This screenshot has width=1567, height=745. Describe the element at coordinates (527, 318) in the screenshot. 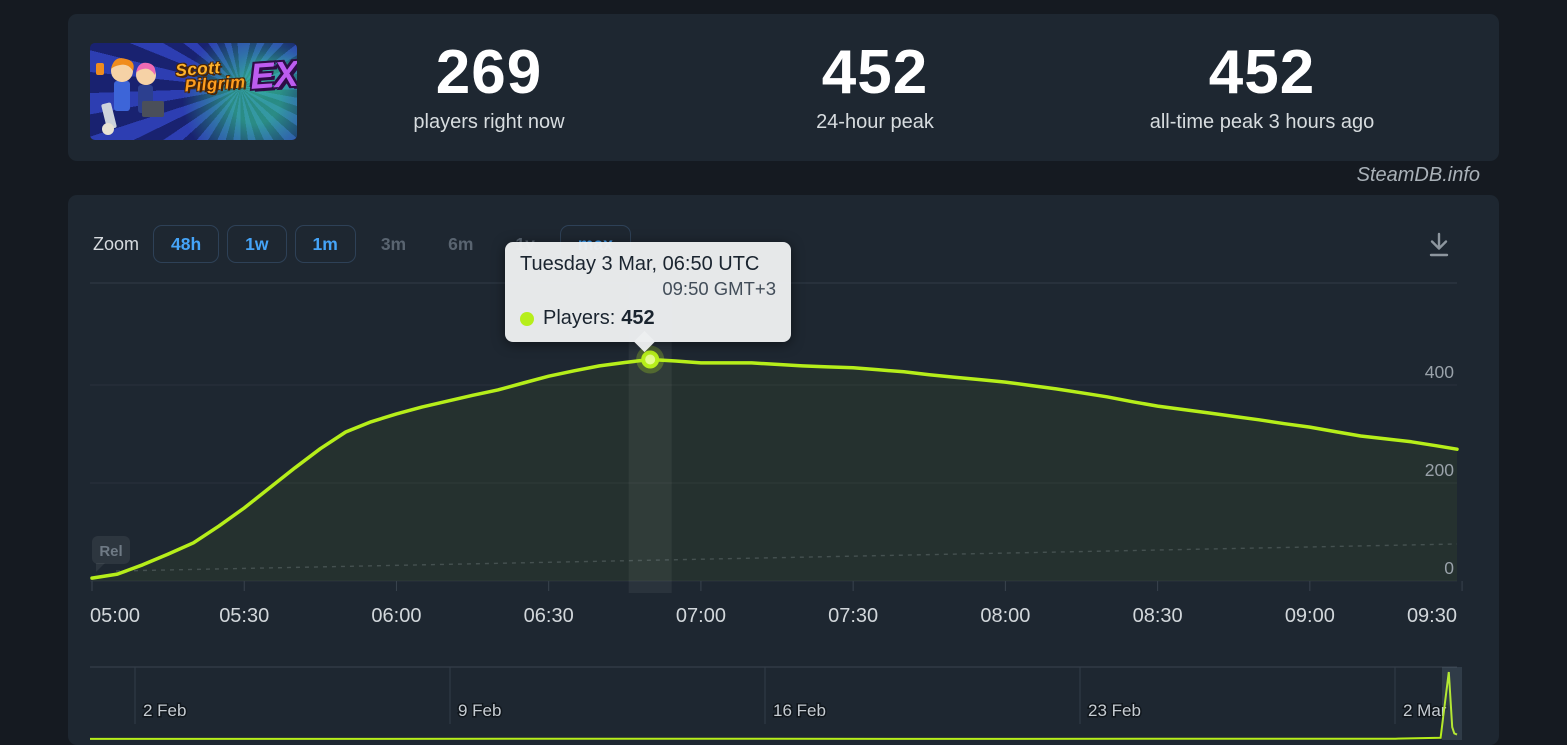

I see `series-dot-icon` at that location.